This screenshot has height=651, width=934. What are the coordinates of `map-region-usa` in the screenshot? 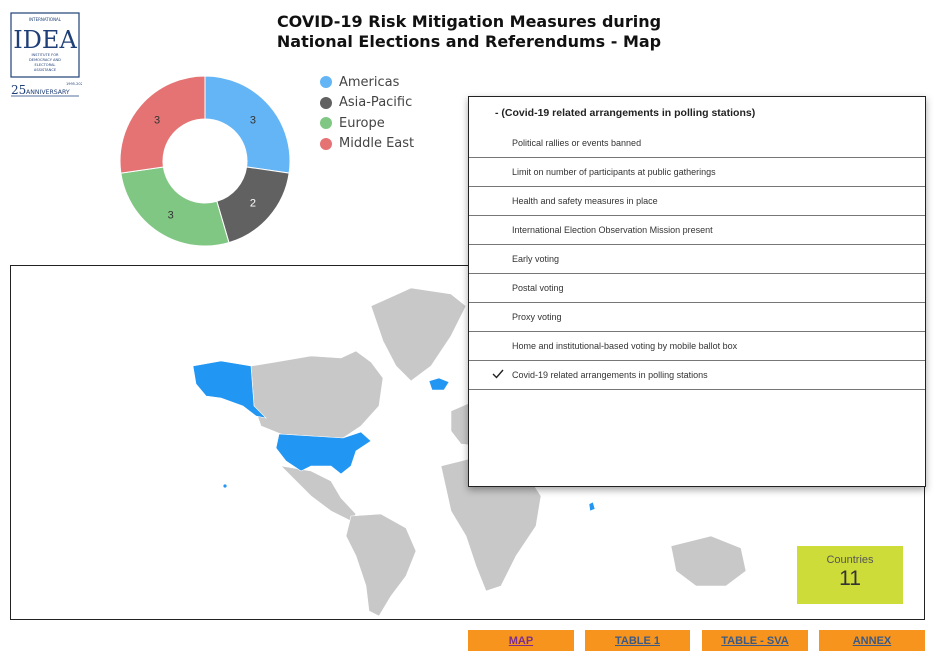 It's located at (323, 453).